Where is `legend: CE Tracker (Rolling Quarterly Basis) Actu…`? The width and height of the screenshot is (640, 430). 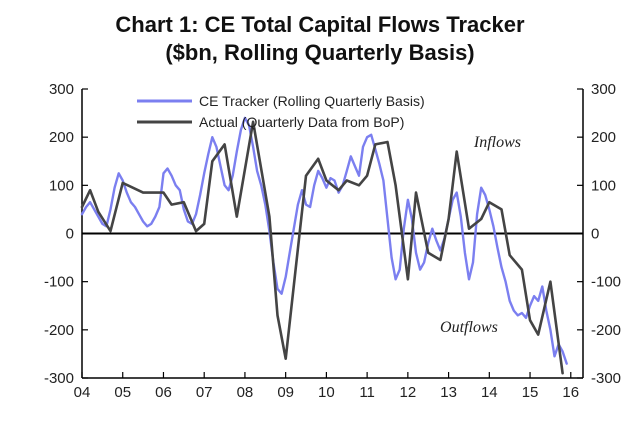 legend: CE Tracker (Rolling Quarterly Basis) Actu… is located at coordinates (281, 111).